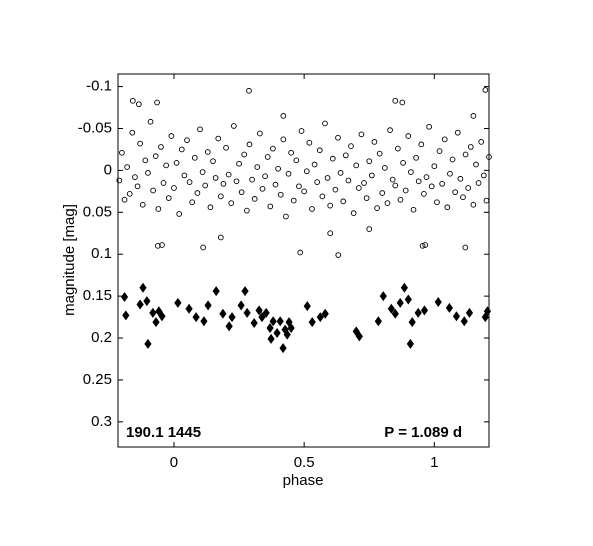 The image size is (593, 546). What do you see at coordinates (163, 432) in the screenshot?
I see `annotation: 190.1 1445` at bounding box center [163, 432].